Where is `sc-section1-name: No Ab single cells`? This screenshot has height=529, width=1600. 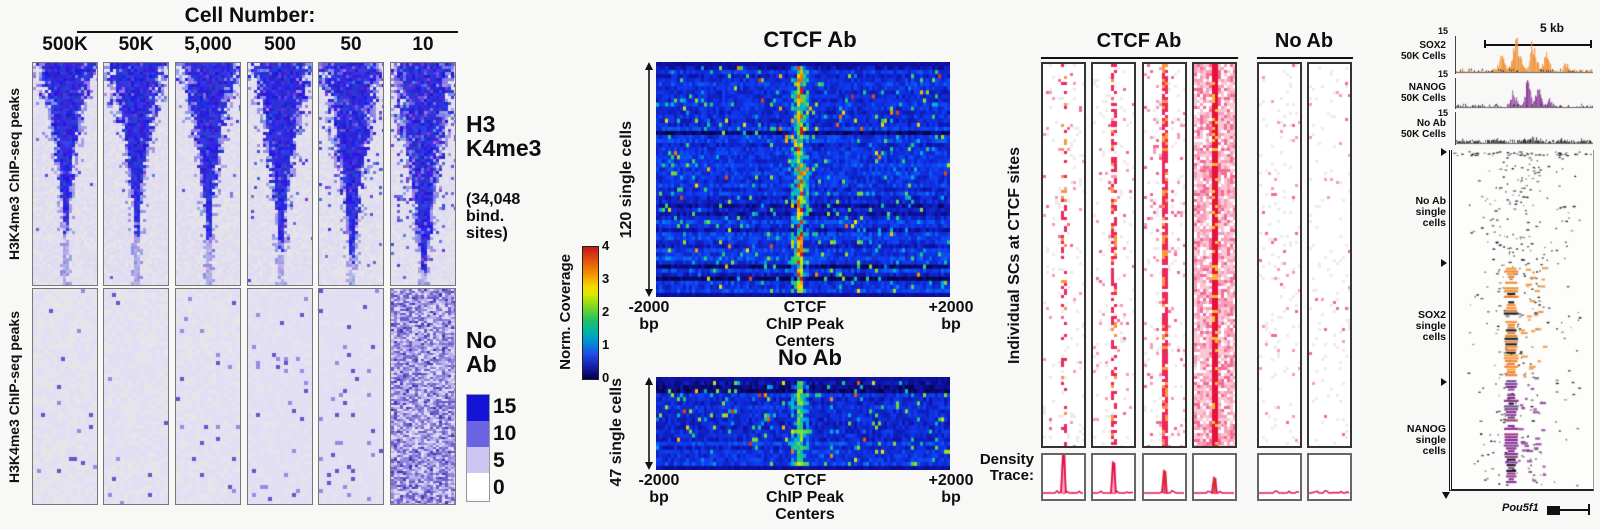
sc-section1-name: No Ab single cells is located at coordinates (1430, 212).